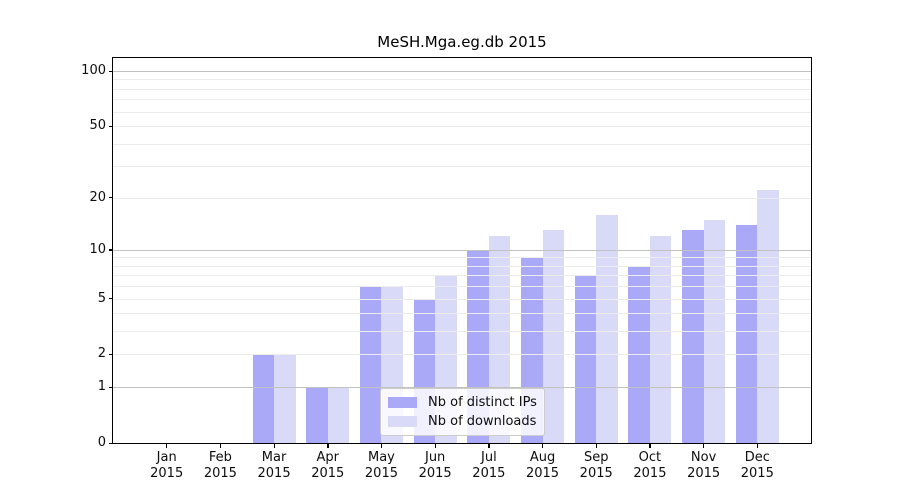  I want to click on x-tick-label-month: Apr, so click(328, 457).